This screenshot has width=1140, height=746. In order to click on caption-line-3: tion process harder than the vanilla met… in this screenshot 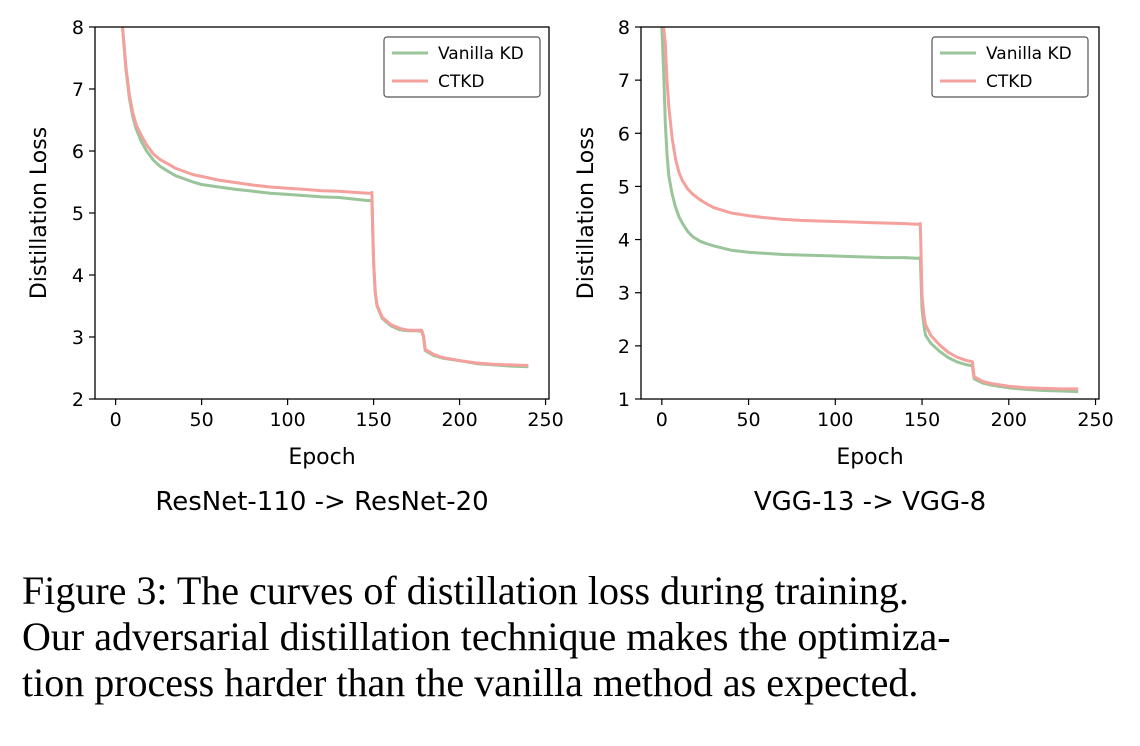, I will do `click(470, 682)`.